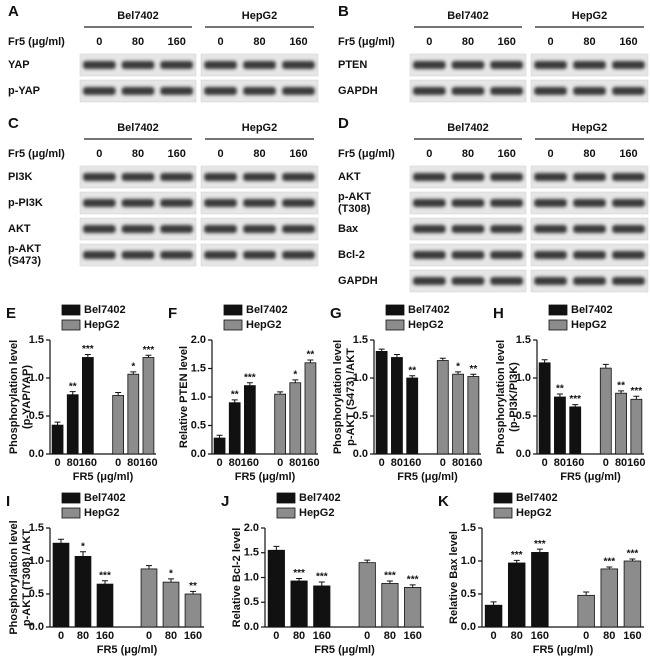 This screenshot has height=661, width=650. I want to click on panel-letter: H, so click(498, 313).